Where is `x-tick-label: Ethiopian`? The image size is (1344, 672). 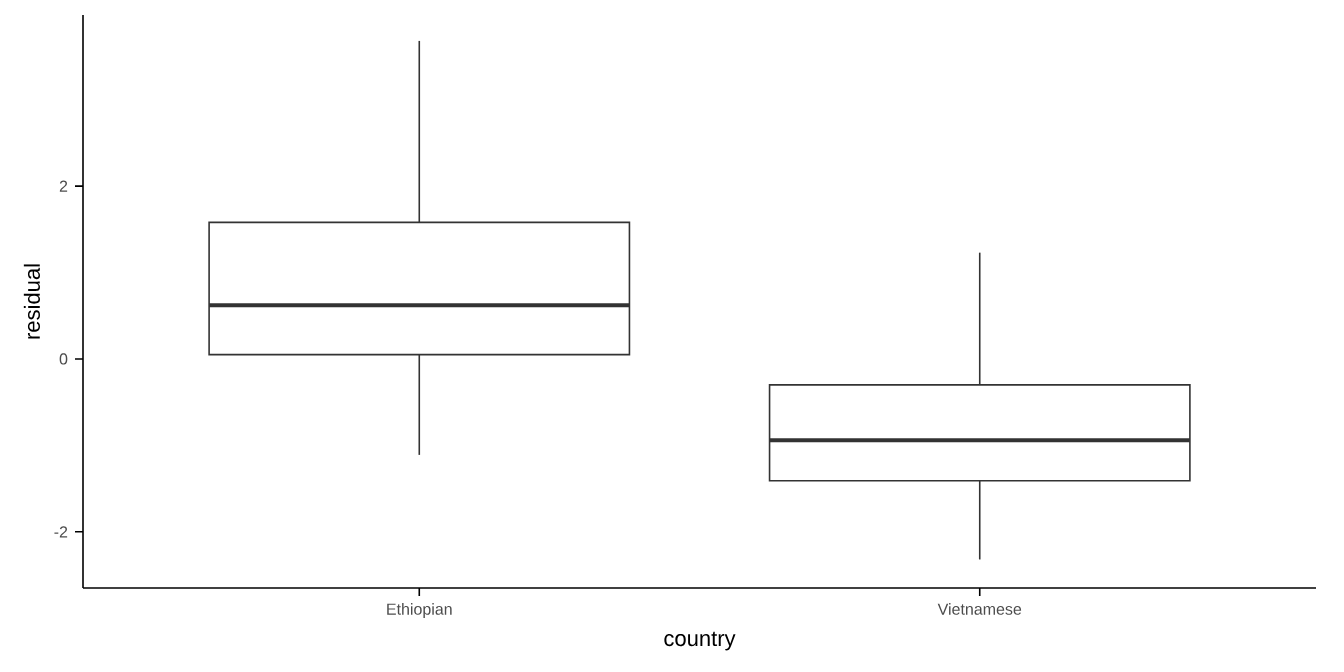
x-tick-label: Ethiopian is located at coordinates (419, 610).